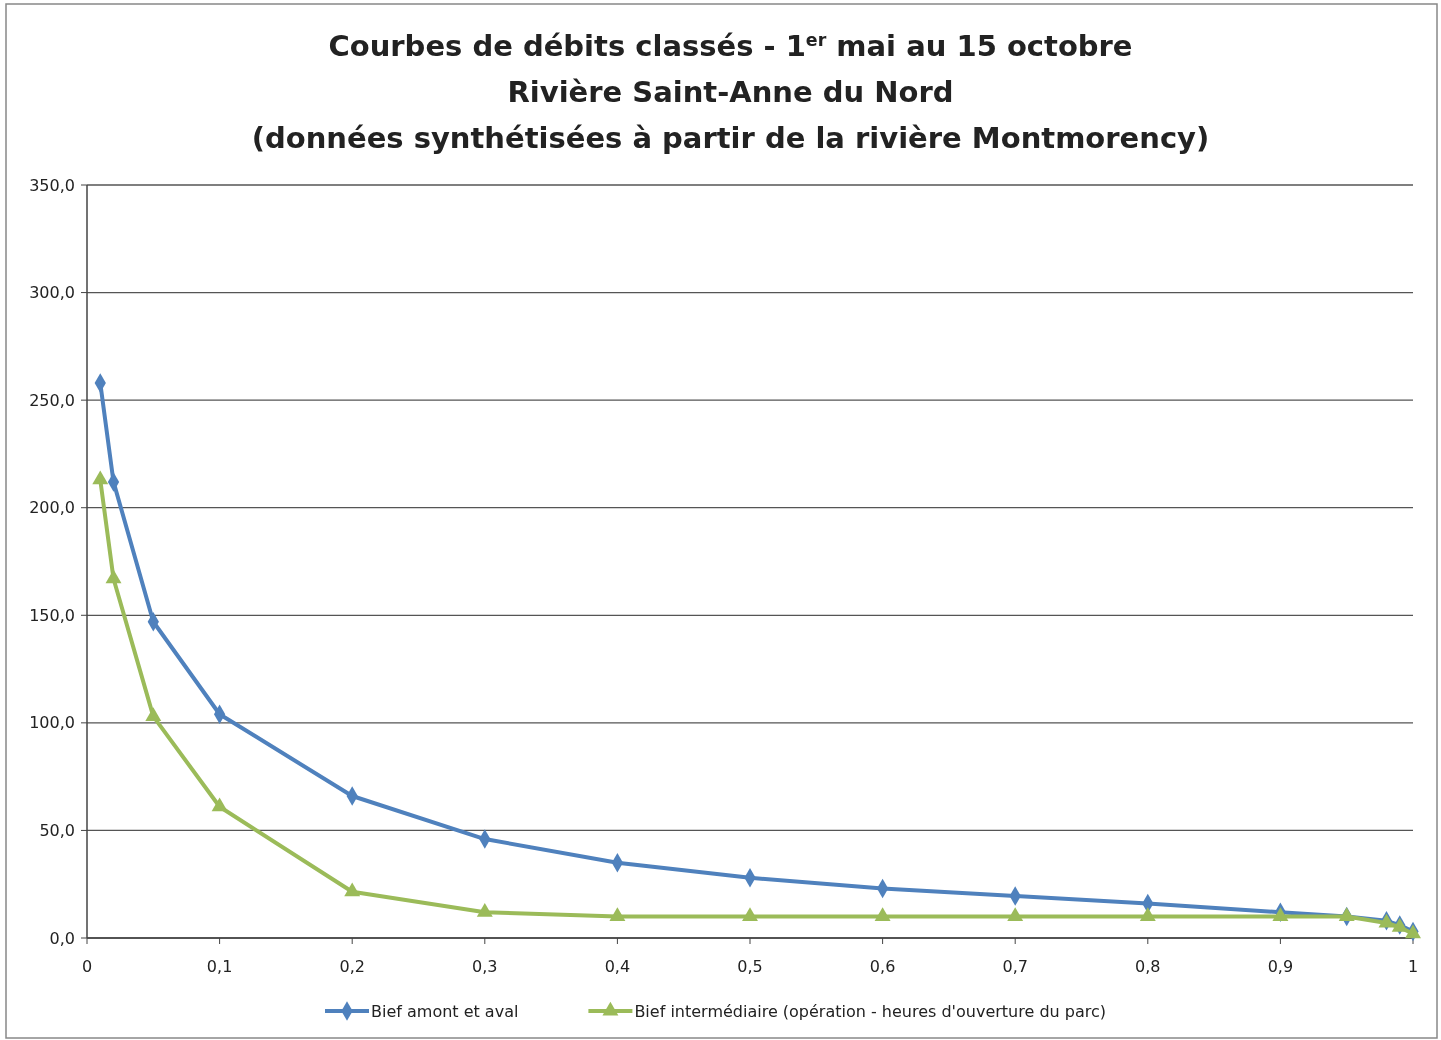 The image size is (1441, 1040). I want to click on x-tick-label: 0,5, so click(750, 966).